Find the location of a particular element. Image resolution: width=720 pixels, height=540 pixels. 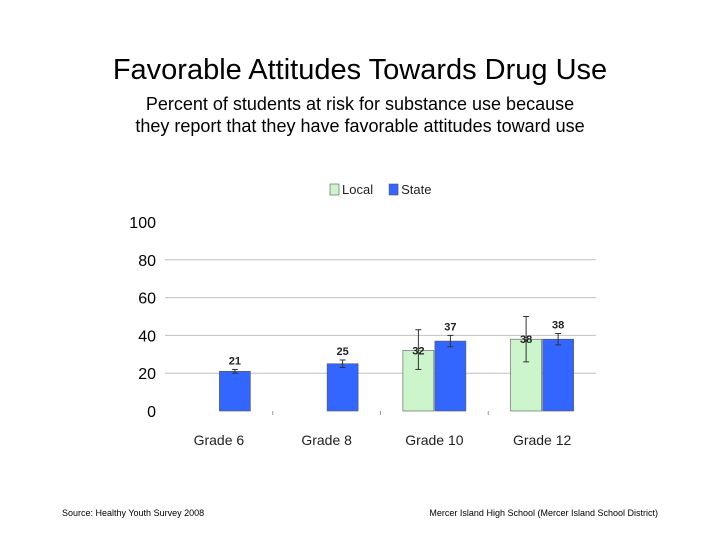

x-tick-label: Grade 6 is located at coordinates (219, 440).